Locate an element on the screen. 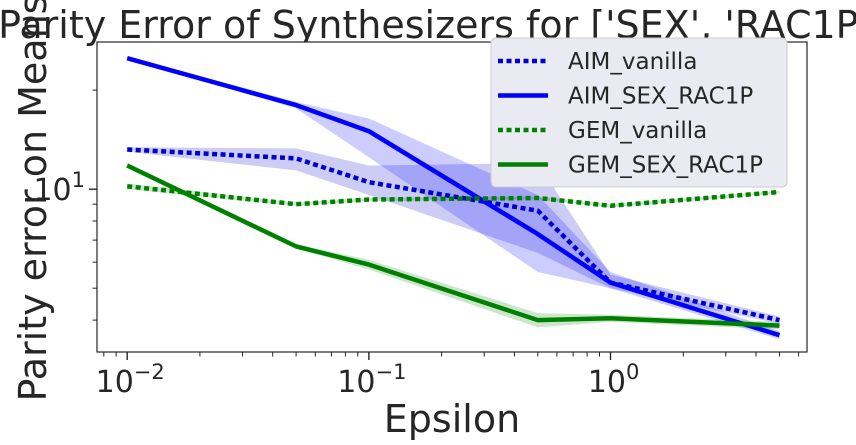  legend-label-aim-sex-rac1p: AIM_SEX_RAC1P is located at coordinates (660, 97).